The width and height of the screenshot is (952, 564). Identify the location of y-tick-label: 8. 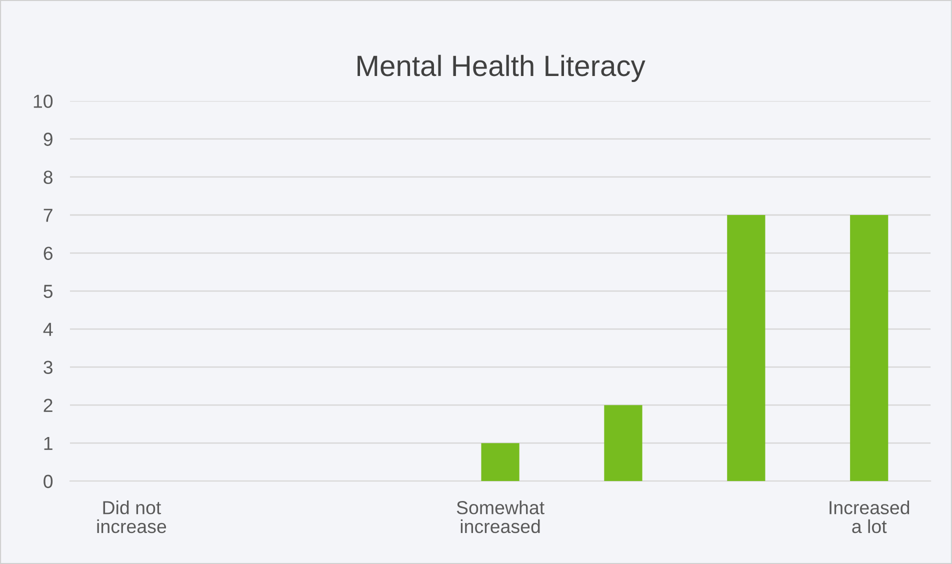
(48, 177).